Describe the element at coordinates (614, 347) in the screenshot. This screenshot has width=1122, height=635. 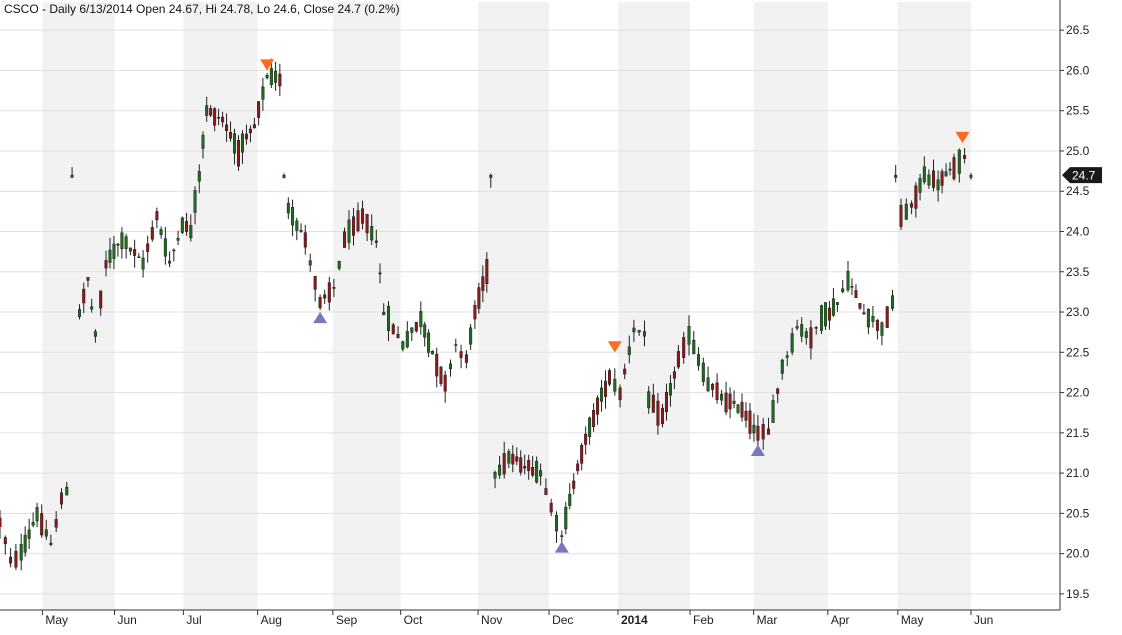
I see `sell-signal-marker` at that location.